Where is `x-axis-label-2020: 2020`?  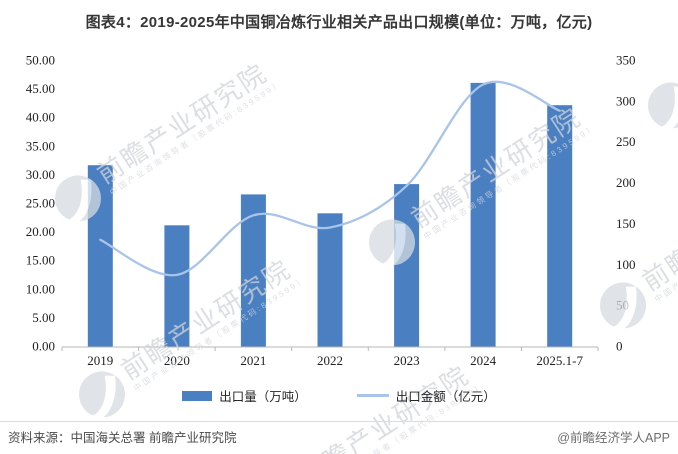
x-axis-label-2020: 2020 is located at coordinates (177, 360).